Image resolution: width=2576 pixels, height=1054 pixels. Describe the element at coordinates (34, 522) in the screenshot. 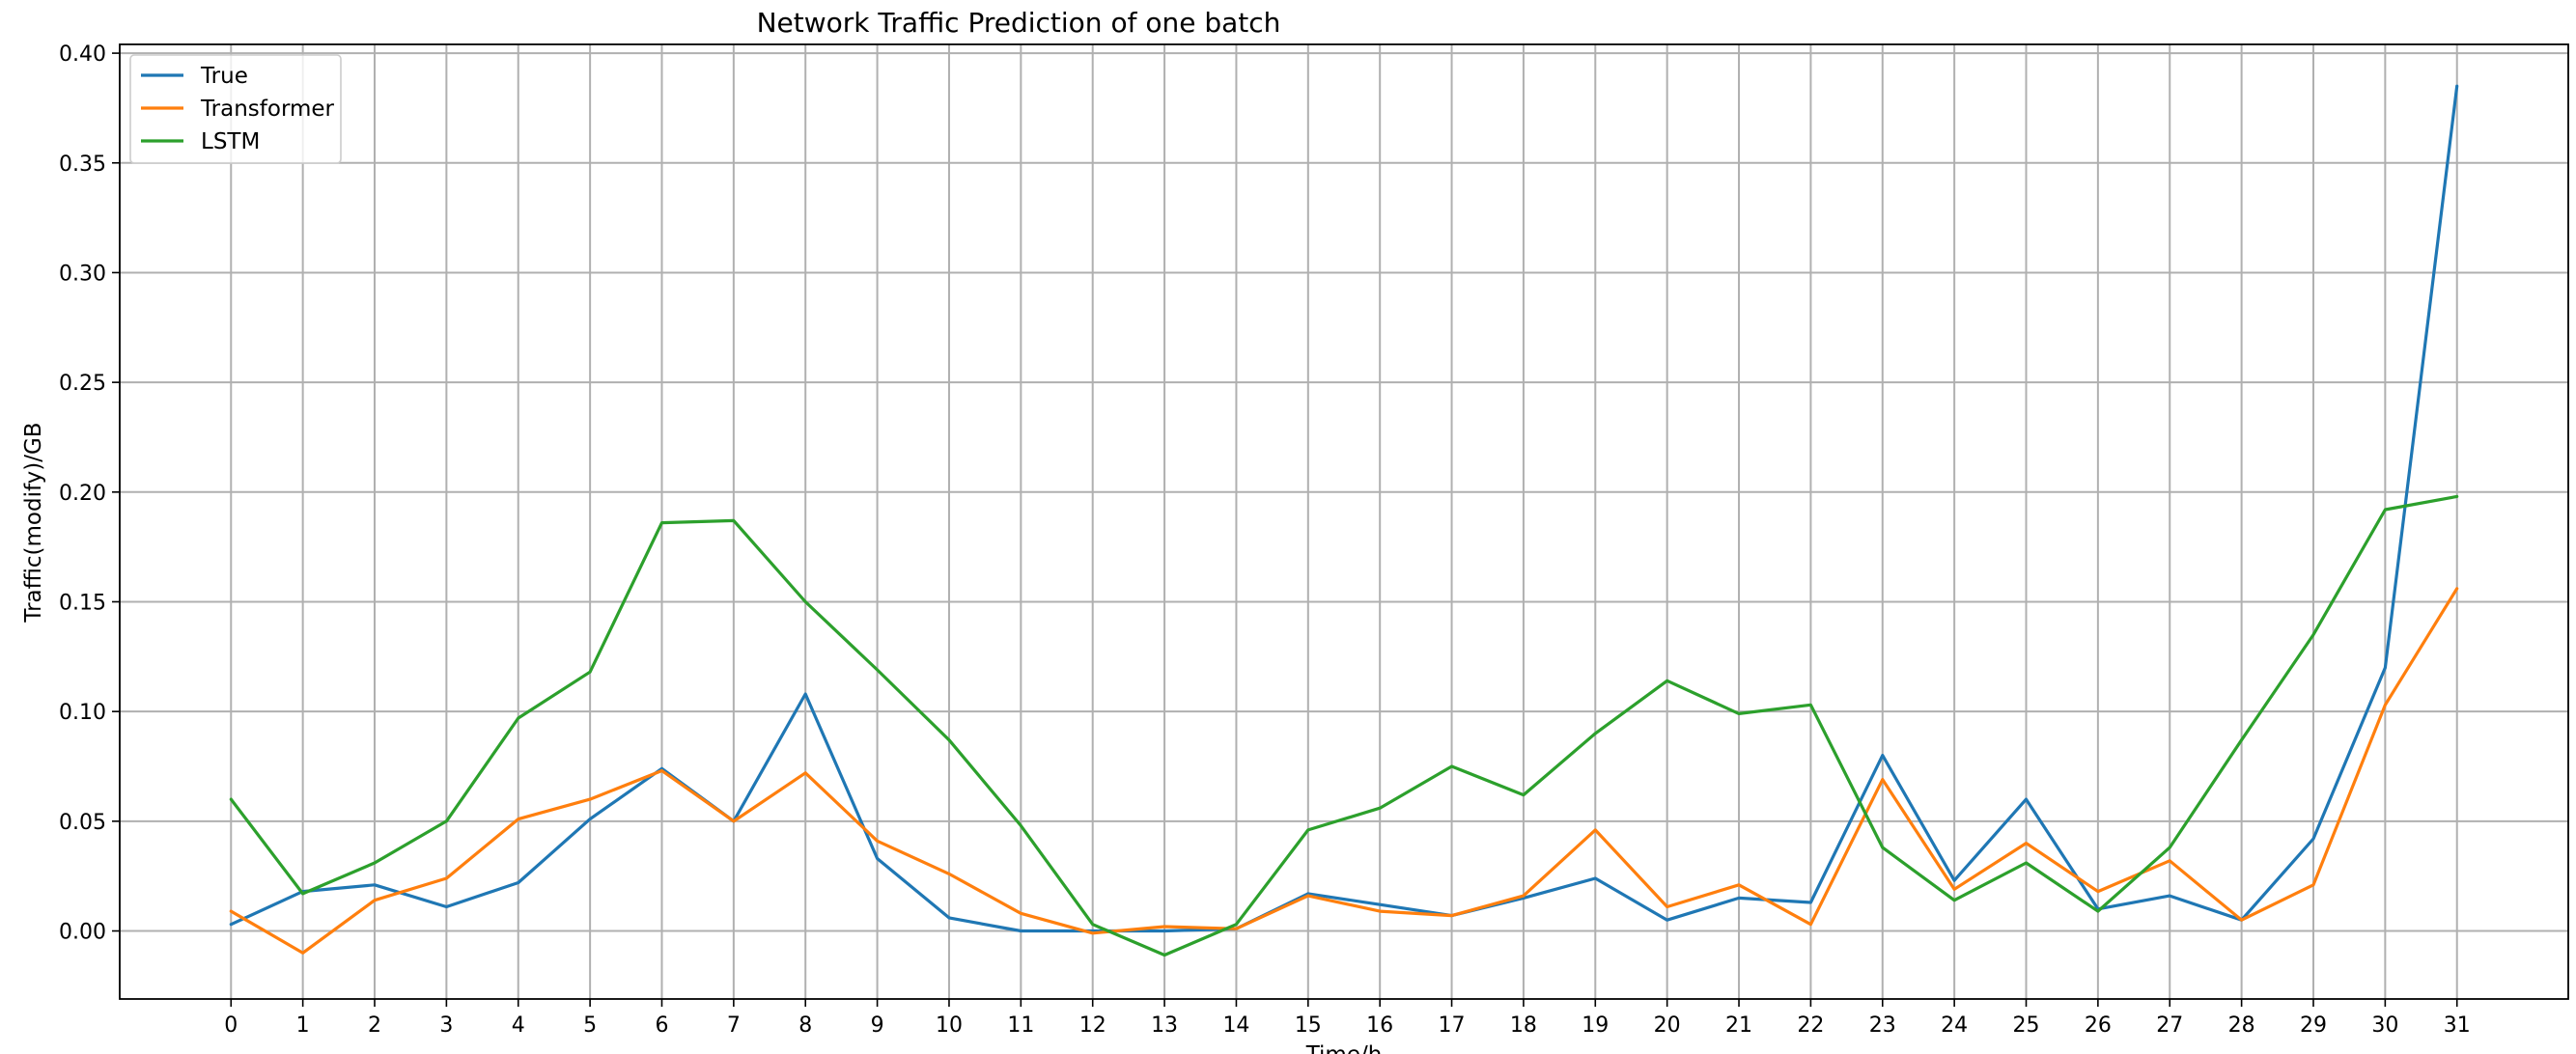

I see `y-axis-label: Traffic(modify)/GB` at that location.